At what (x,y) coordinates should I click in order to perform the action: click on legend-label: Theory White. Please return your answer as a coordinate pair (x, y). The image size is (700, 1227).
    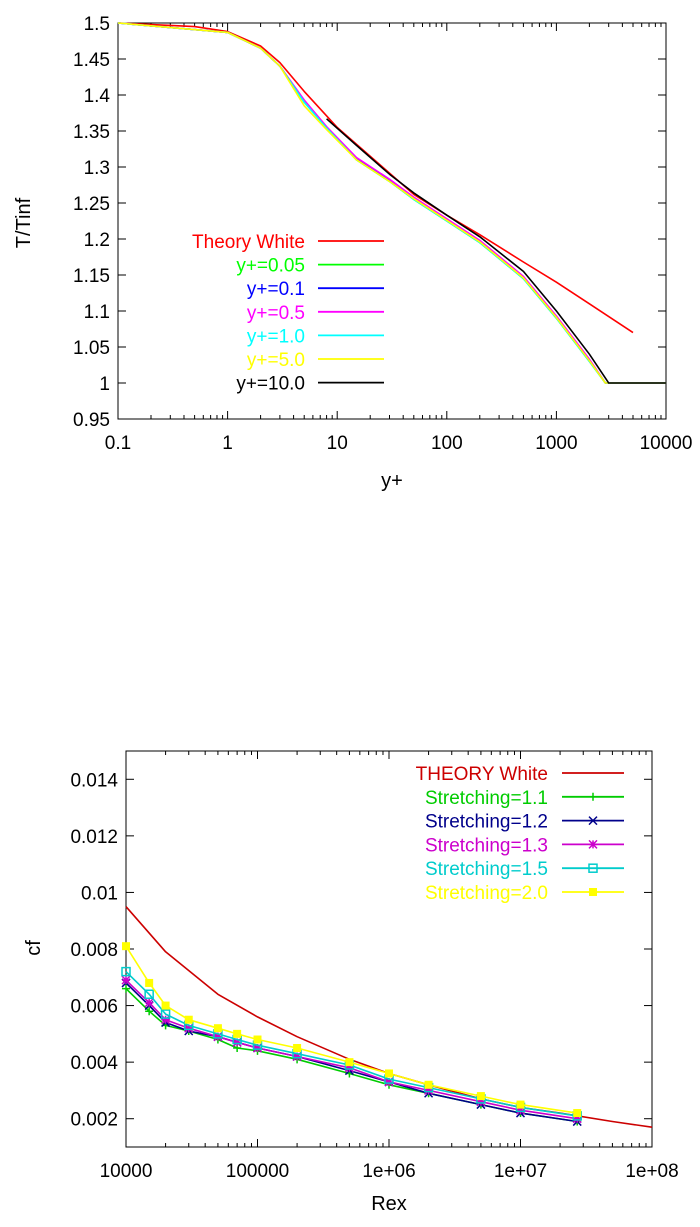
    Looking at the image, I should click on (248, 242).